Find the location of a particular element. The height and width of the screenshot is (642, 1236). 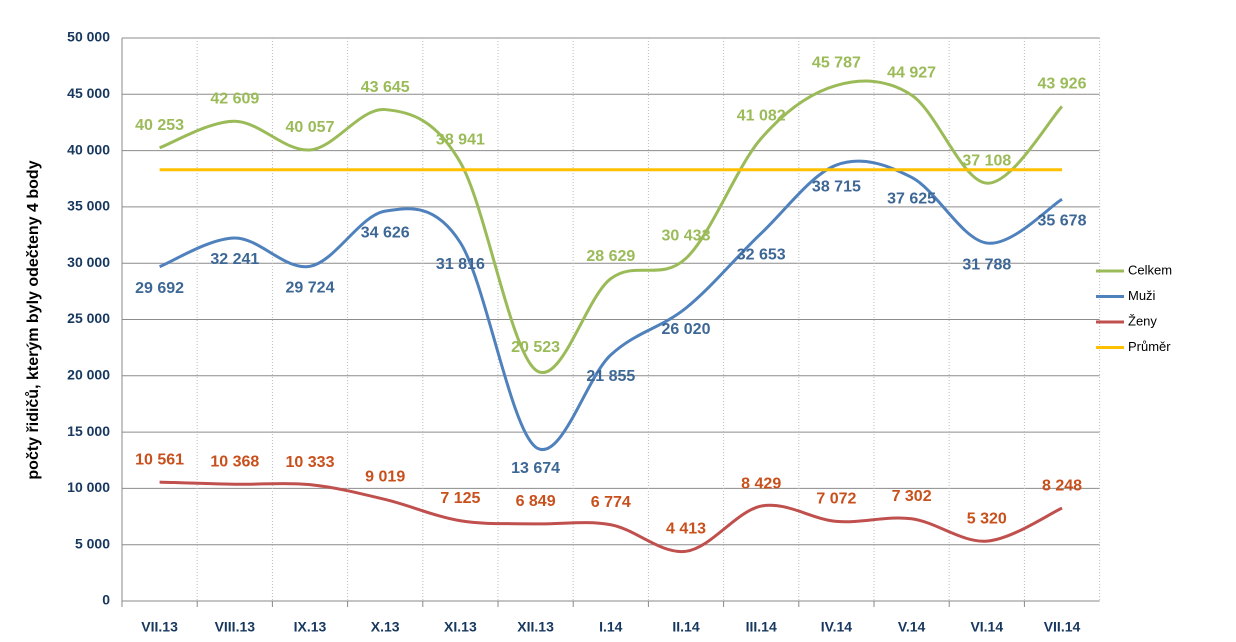

value-label: 40 057 is located at coordinates (310, 127).